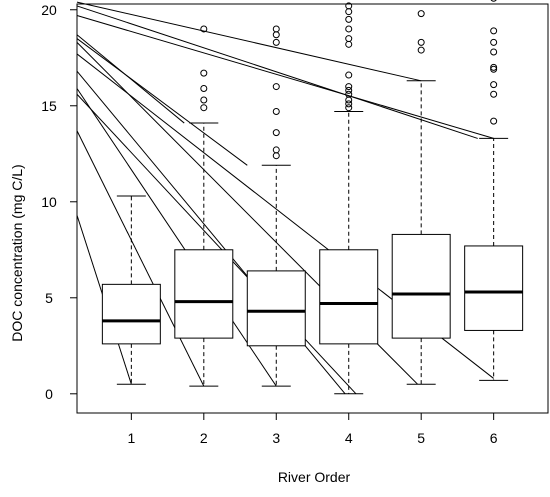  What do you see at coordinates (49, 202) in the screenshot?
I see `y-tick-label-2: 10` at bounding box center [49, 202].